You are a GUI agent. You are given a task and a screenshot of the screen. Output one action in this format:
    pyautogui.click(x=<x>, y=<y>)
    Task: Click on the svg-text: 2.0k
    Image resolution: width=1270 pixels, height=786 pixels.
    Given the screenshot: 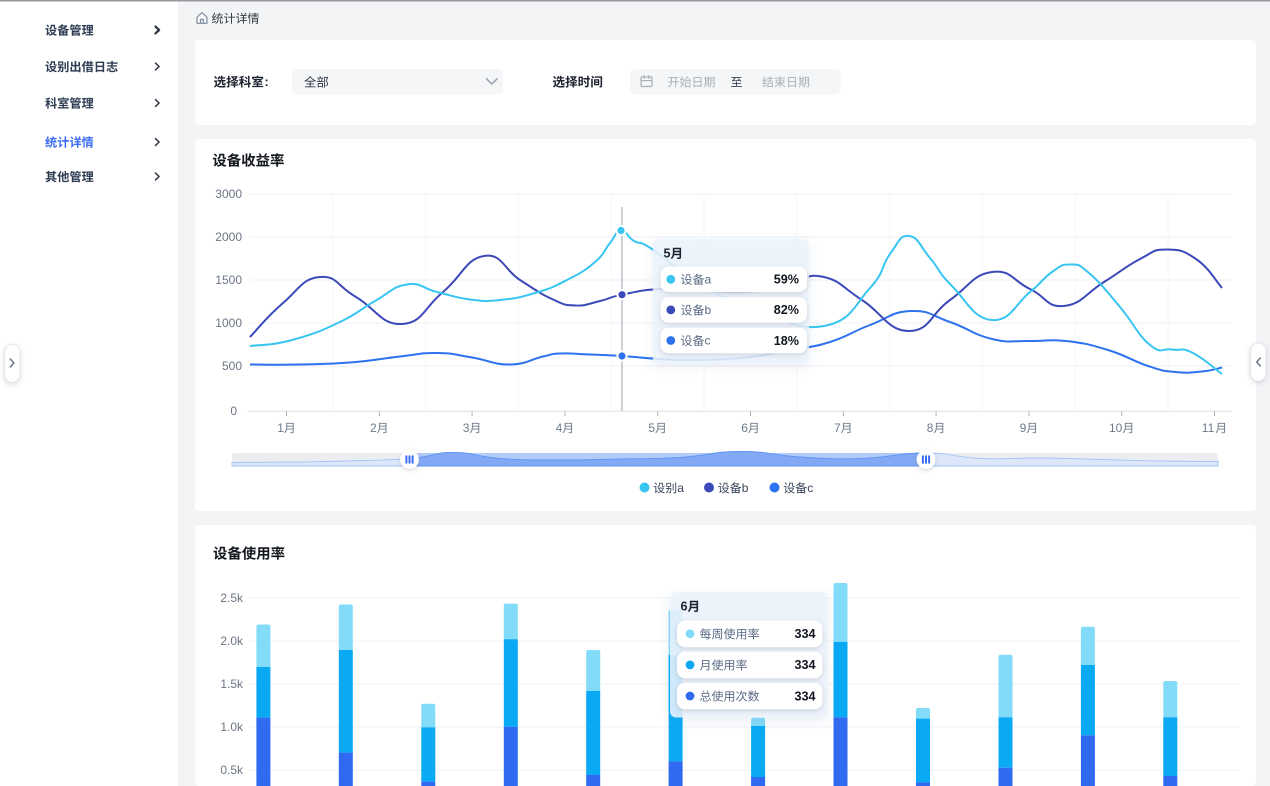 What is the action you would take?
    pyautogui.click(x=232, y=641)
    